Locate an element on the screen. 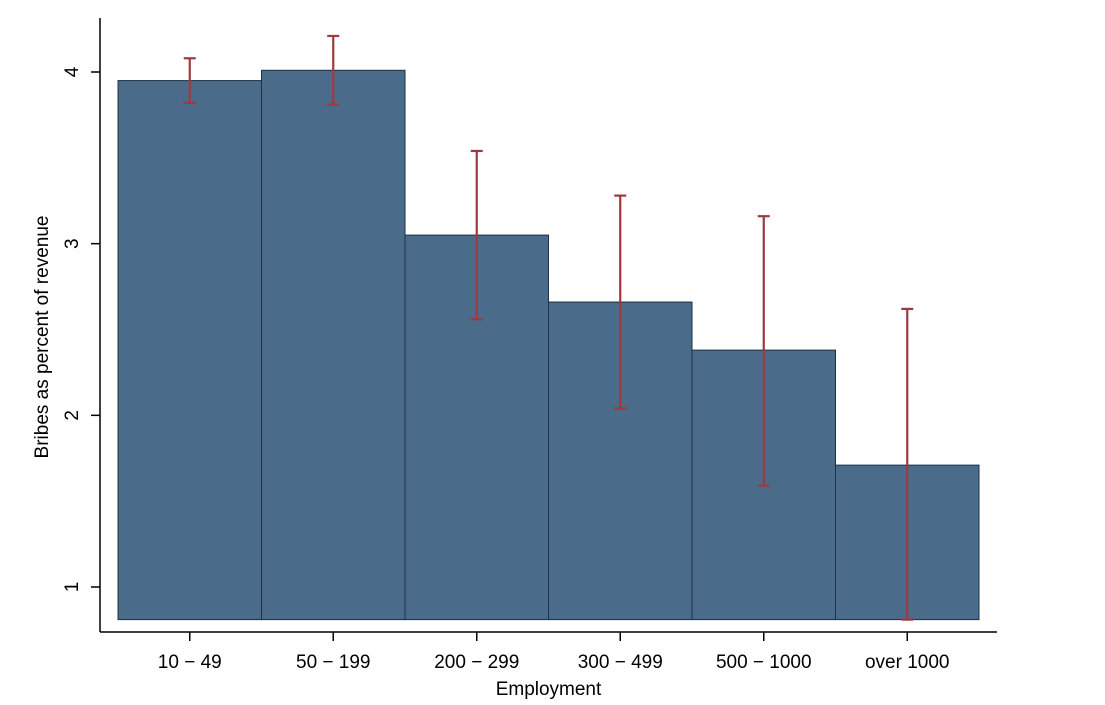  x-axis-title: Employment is located at coordinates (549, 689).